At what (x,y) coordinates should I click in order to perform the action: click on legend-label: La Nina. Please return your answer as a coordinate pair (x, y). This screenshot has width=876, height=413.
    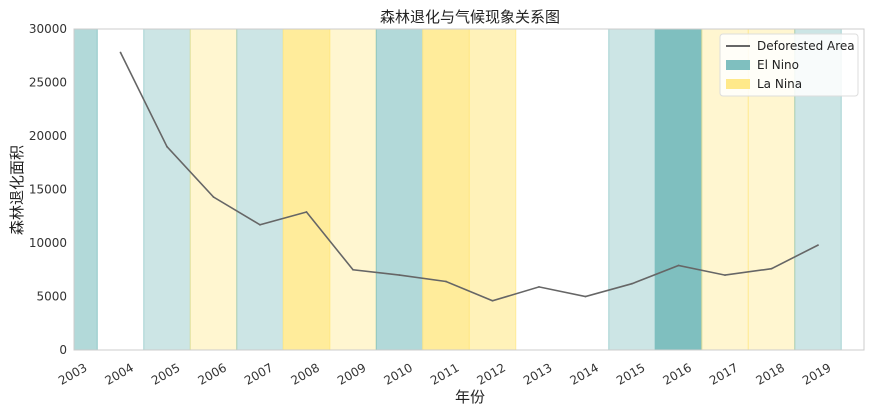
    Looking at the image, I should click on (779, 84).